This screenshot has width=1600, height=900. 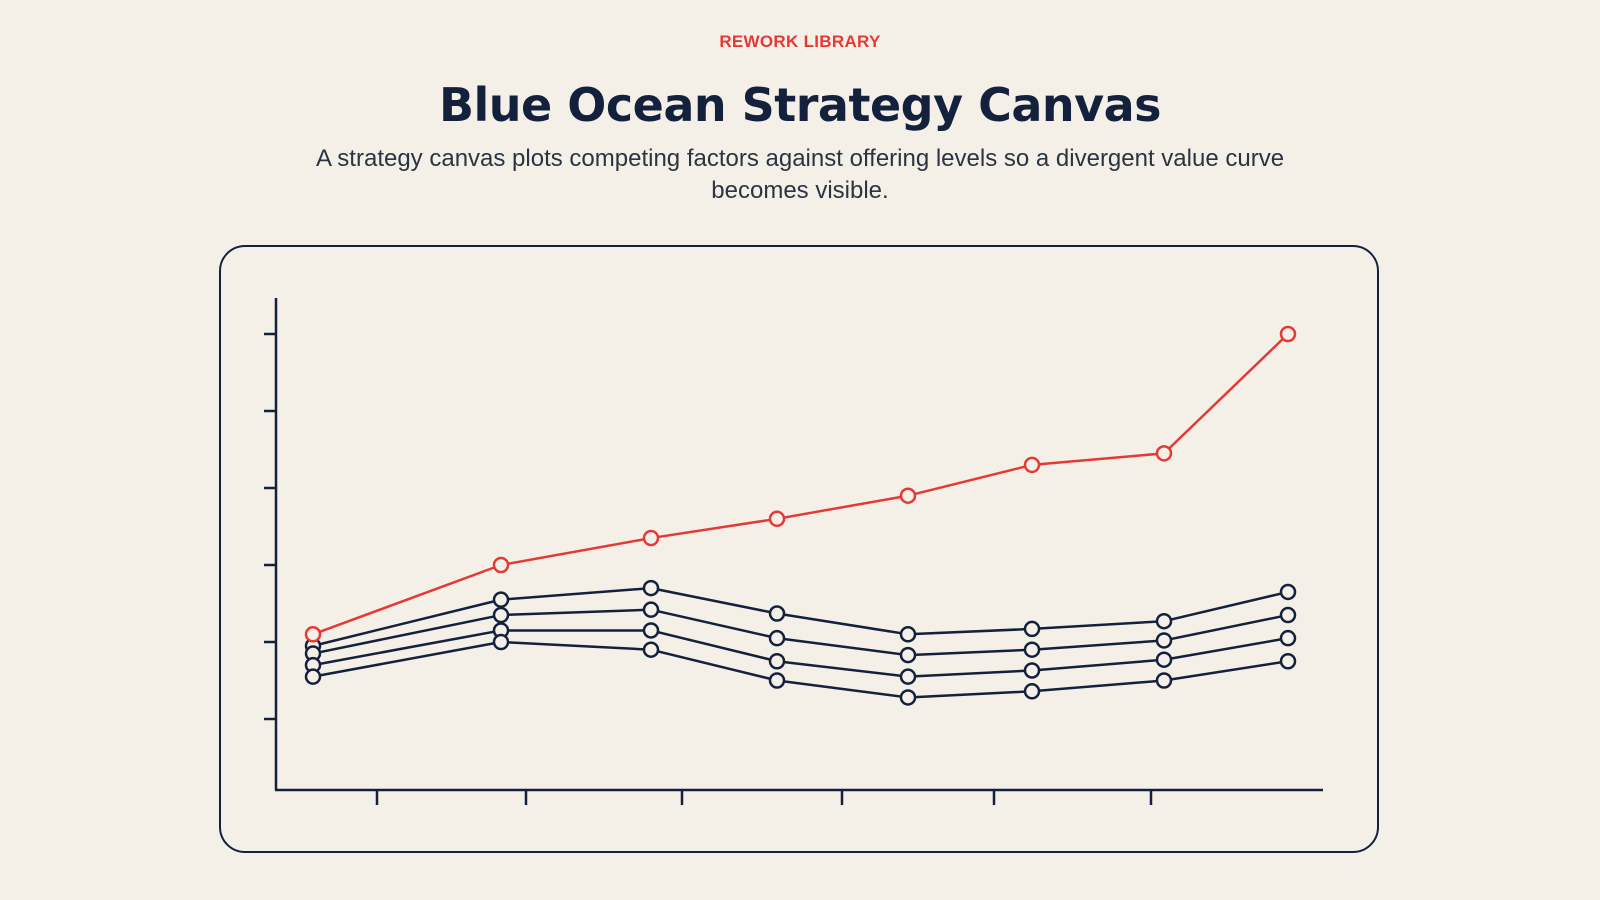 What do you see at coordinates (800, 105) in the screenshot?
I see `page-title: Blue Ocean Strategy Canvas` at bounding box center [800, 105].